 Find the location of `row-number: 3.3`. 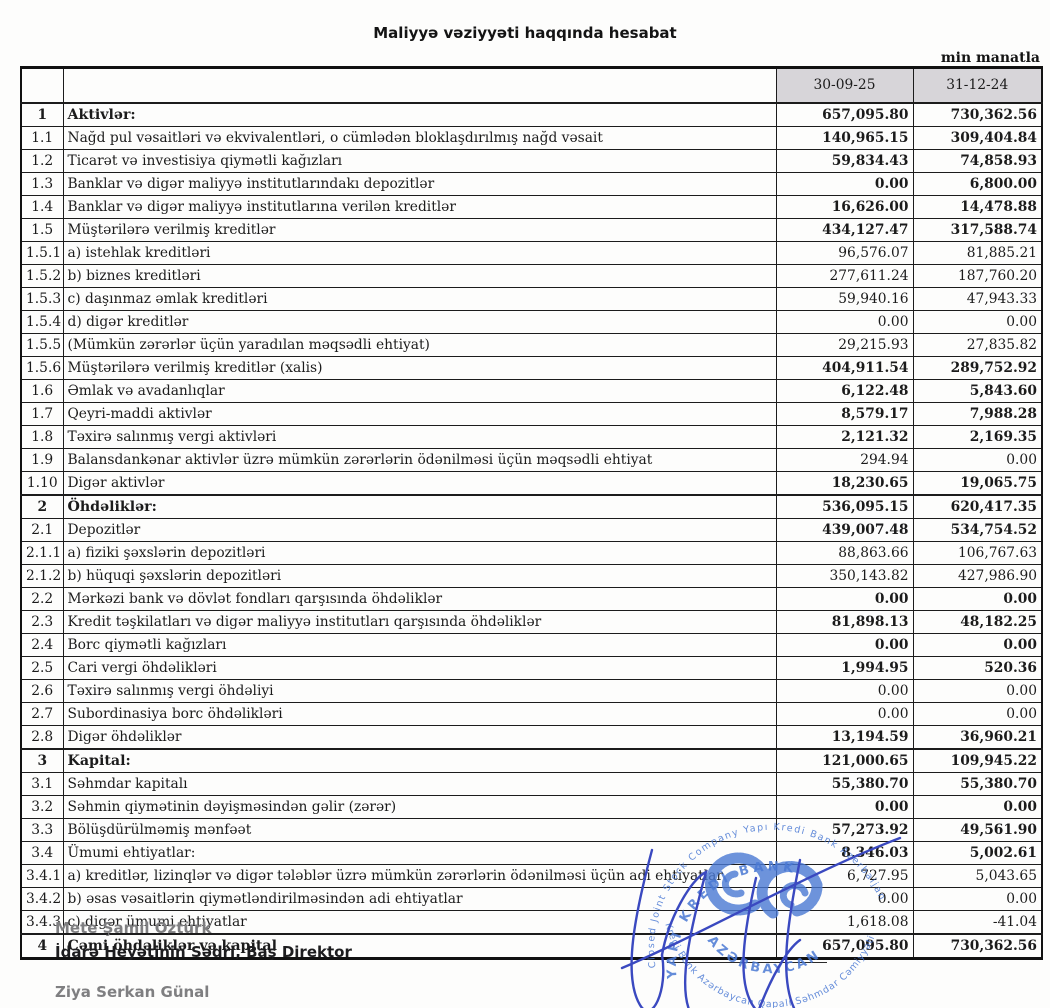

row-number: 3.3 is located at coordinates (42, 830).